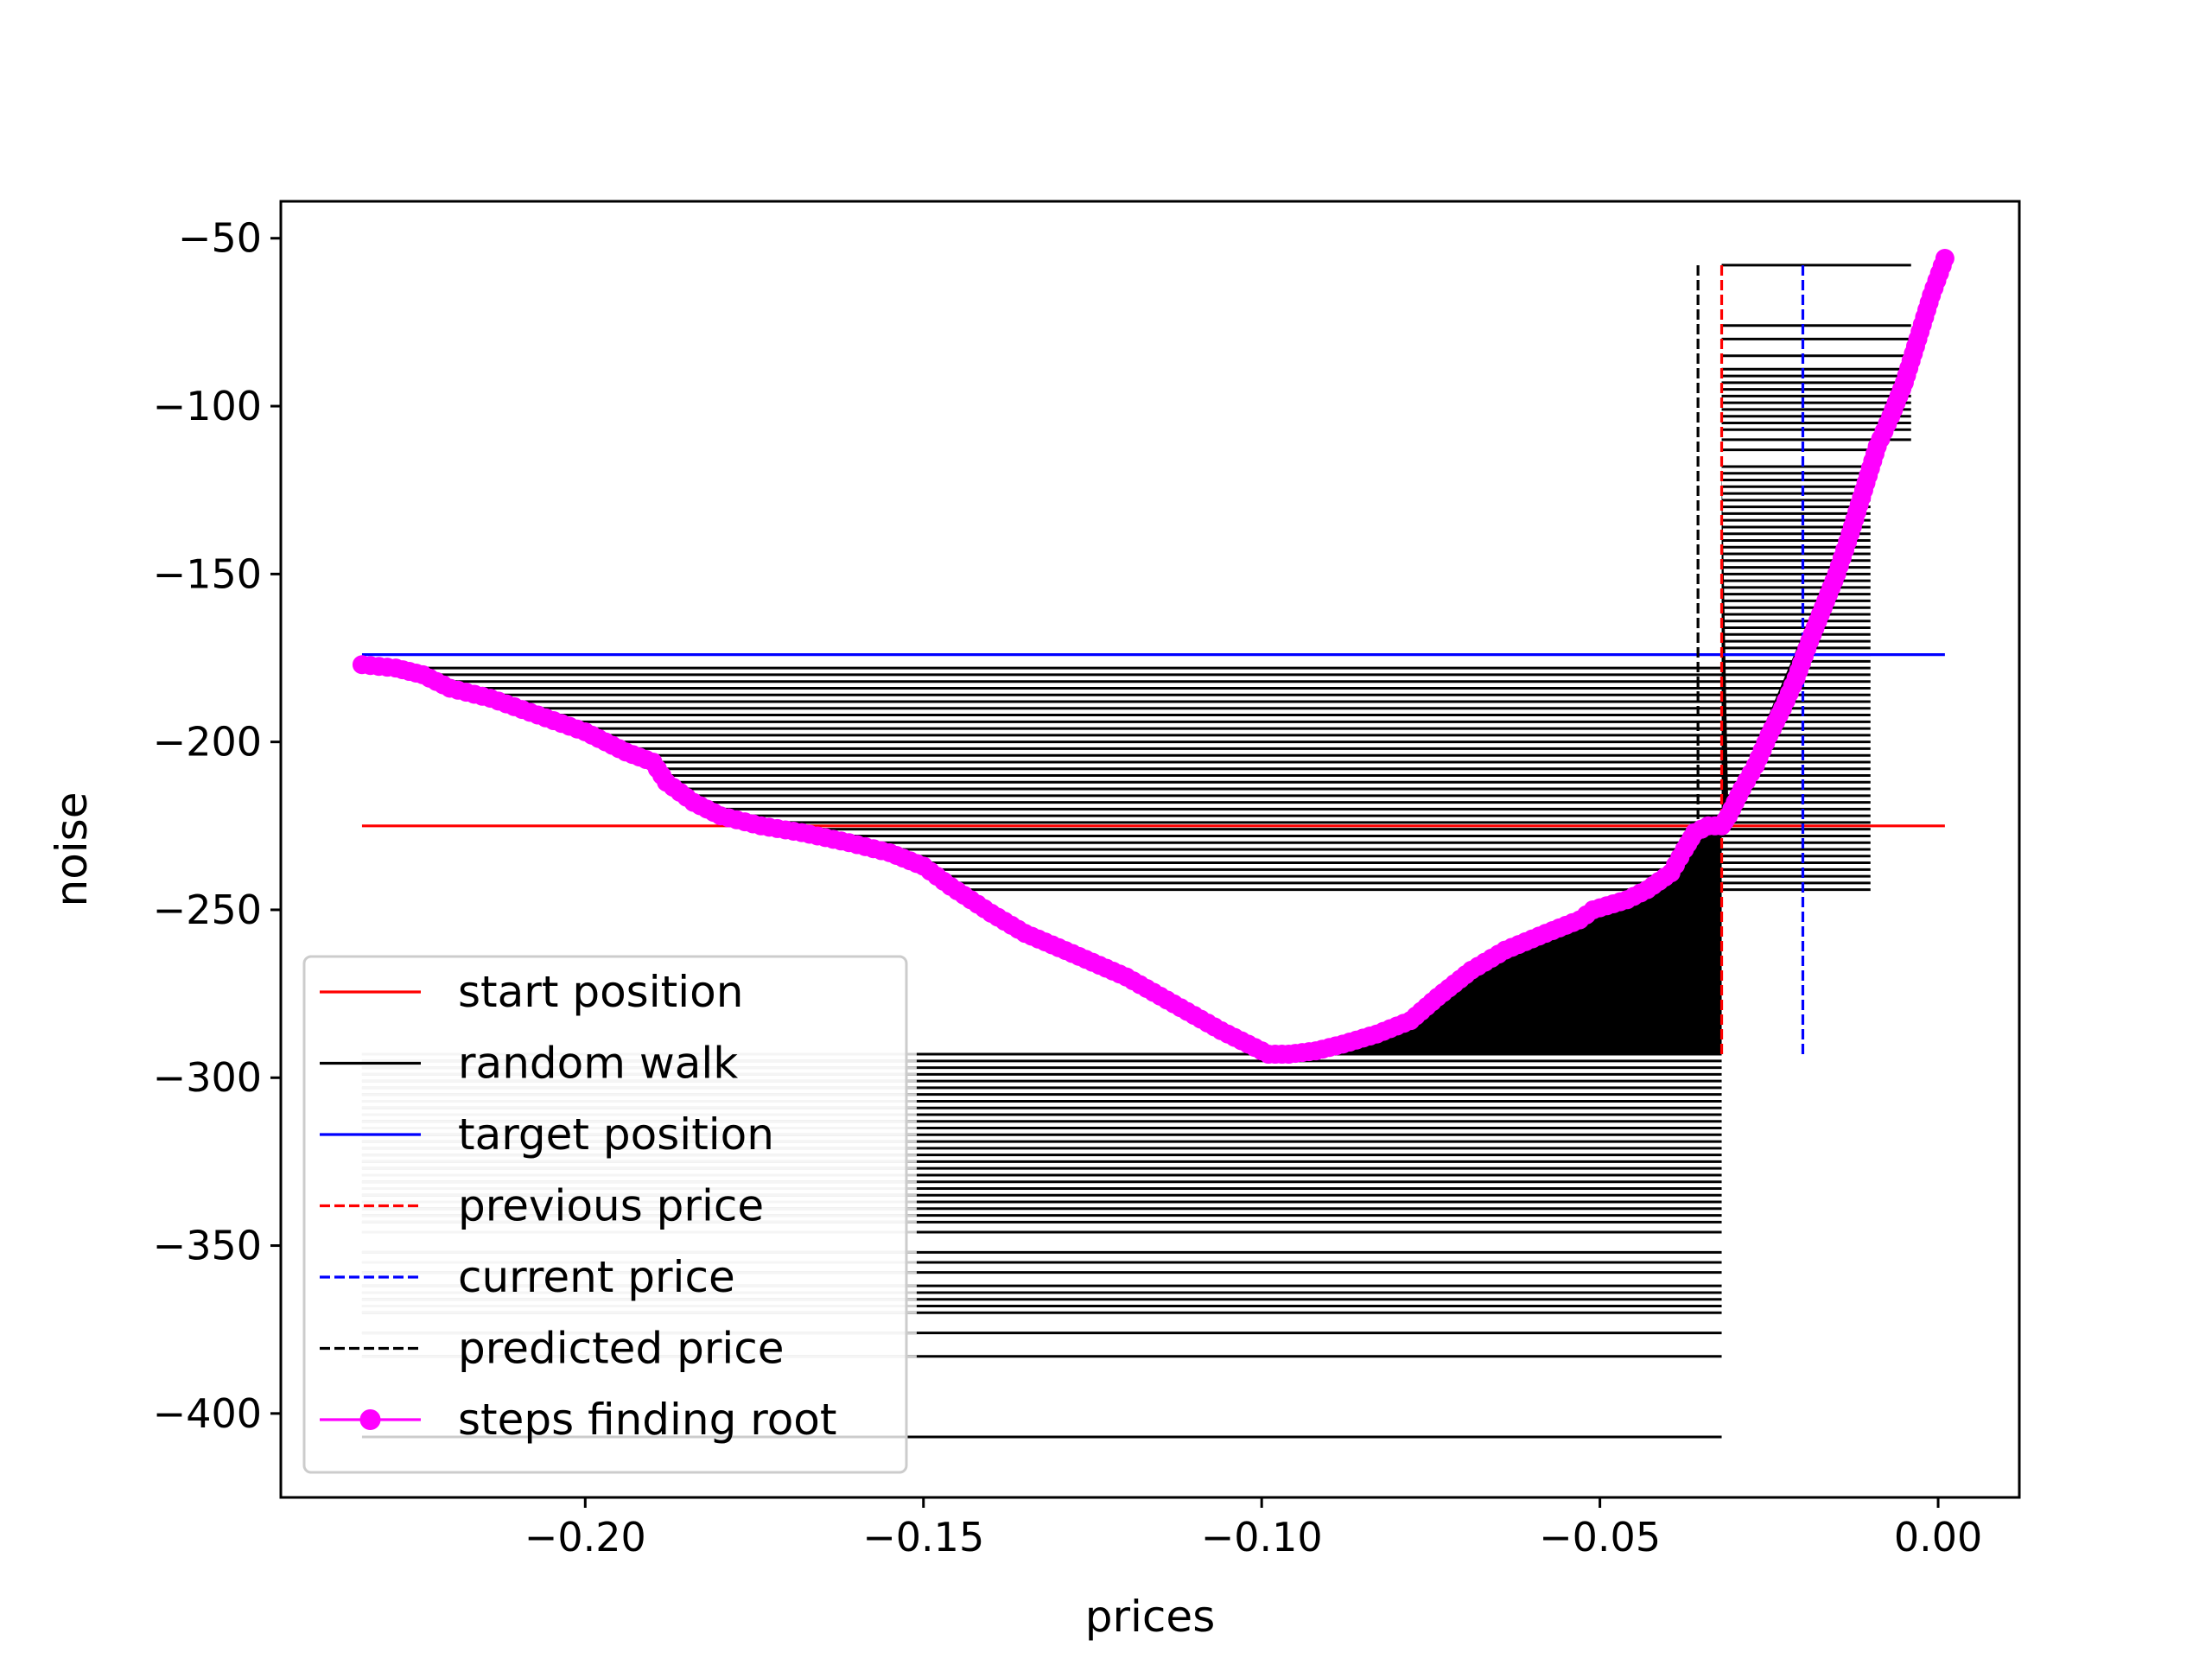  What do you see at coordinates (647, 1420) in the screenshot?
I see `legend-label: steps finding root` at bounding box center [647, 1420].